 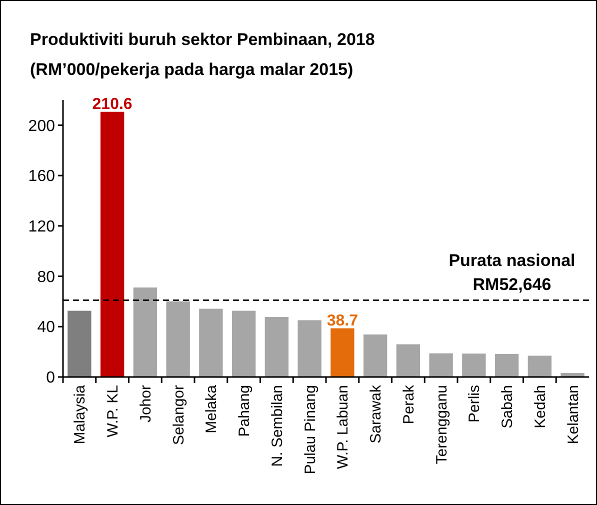 What do you see at coordinates (342, 321) in the screenshot?
I see `data-label: 38.7` at bounding box center [342, 321].